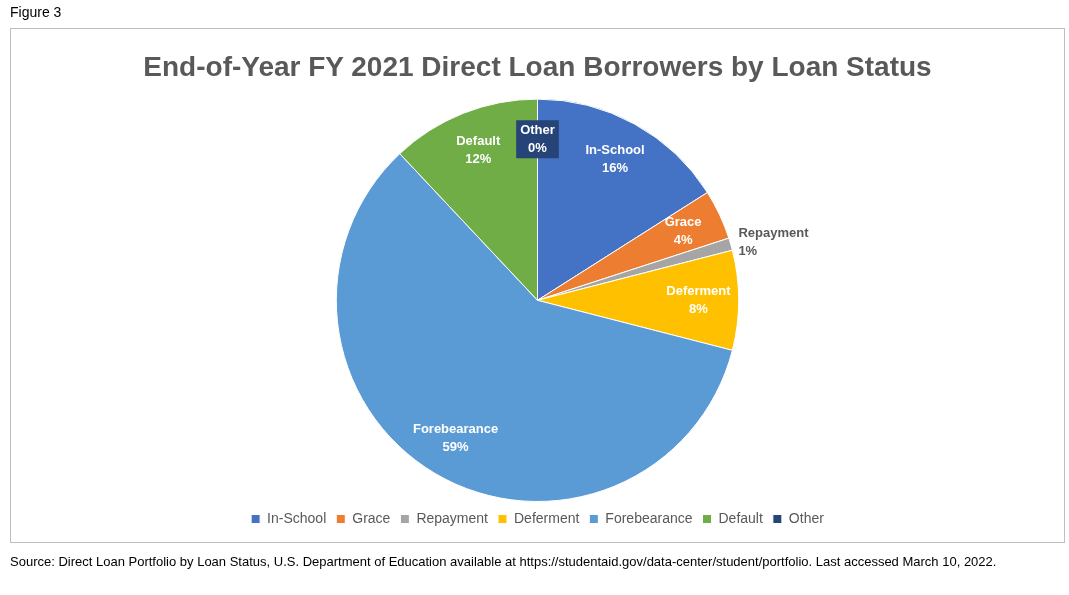  What do you see at coordinates (455, 429) in the screenshot?
I see `slice-label: Forebearance` at bounding box center [455, 429].